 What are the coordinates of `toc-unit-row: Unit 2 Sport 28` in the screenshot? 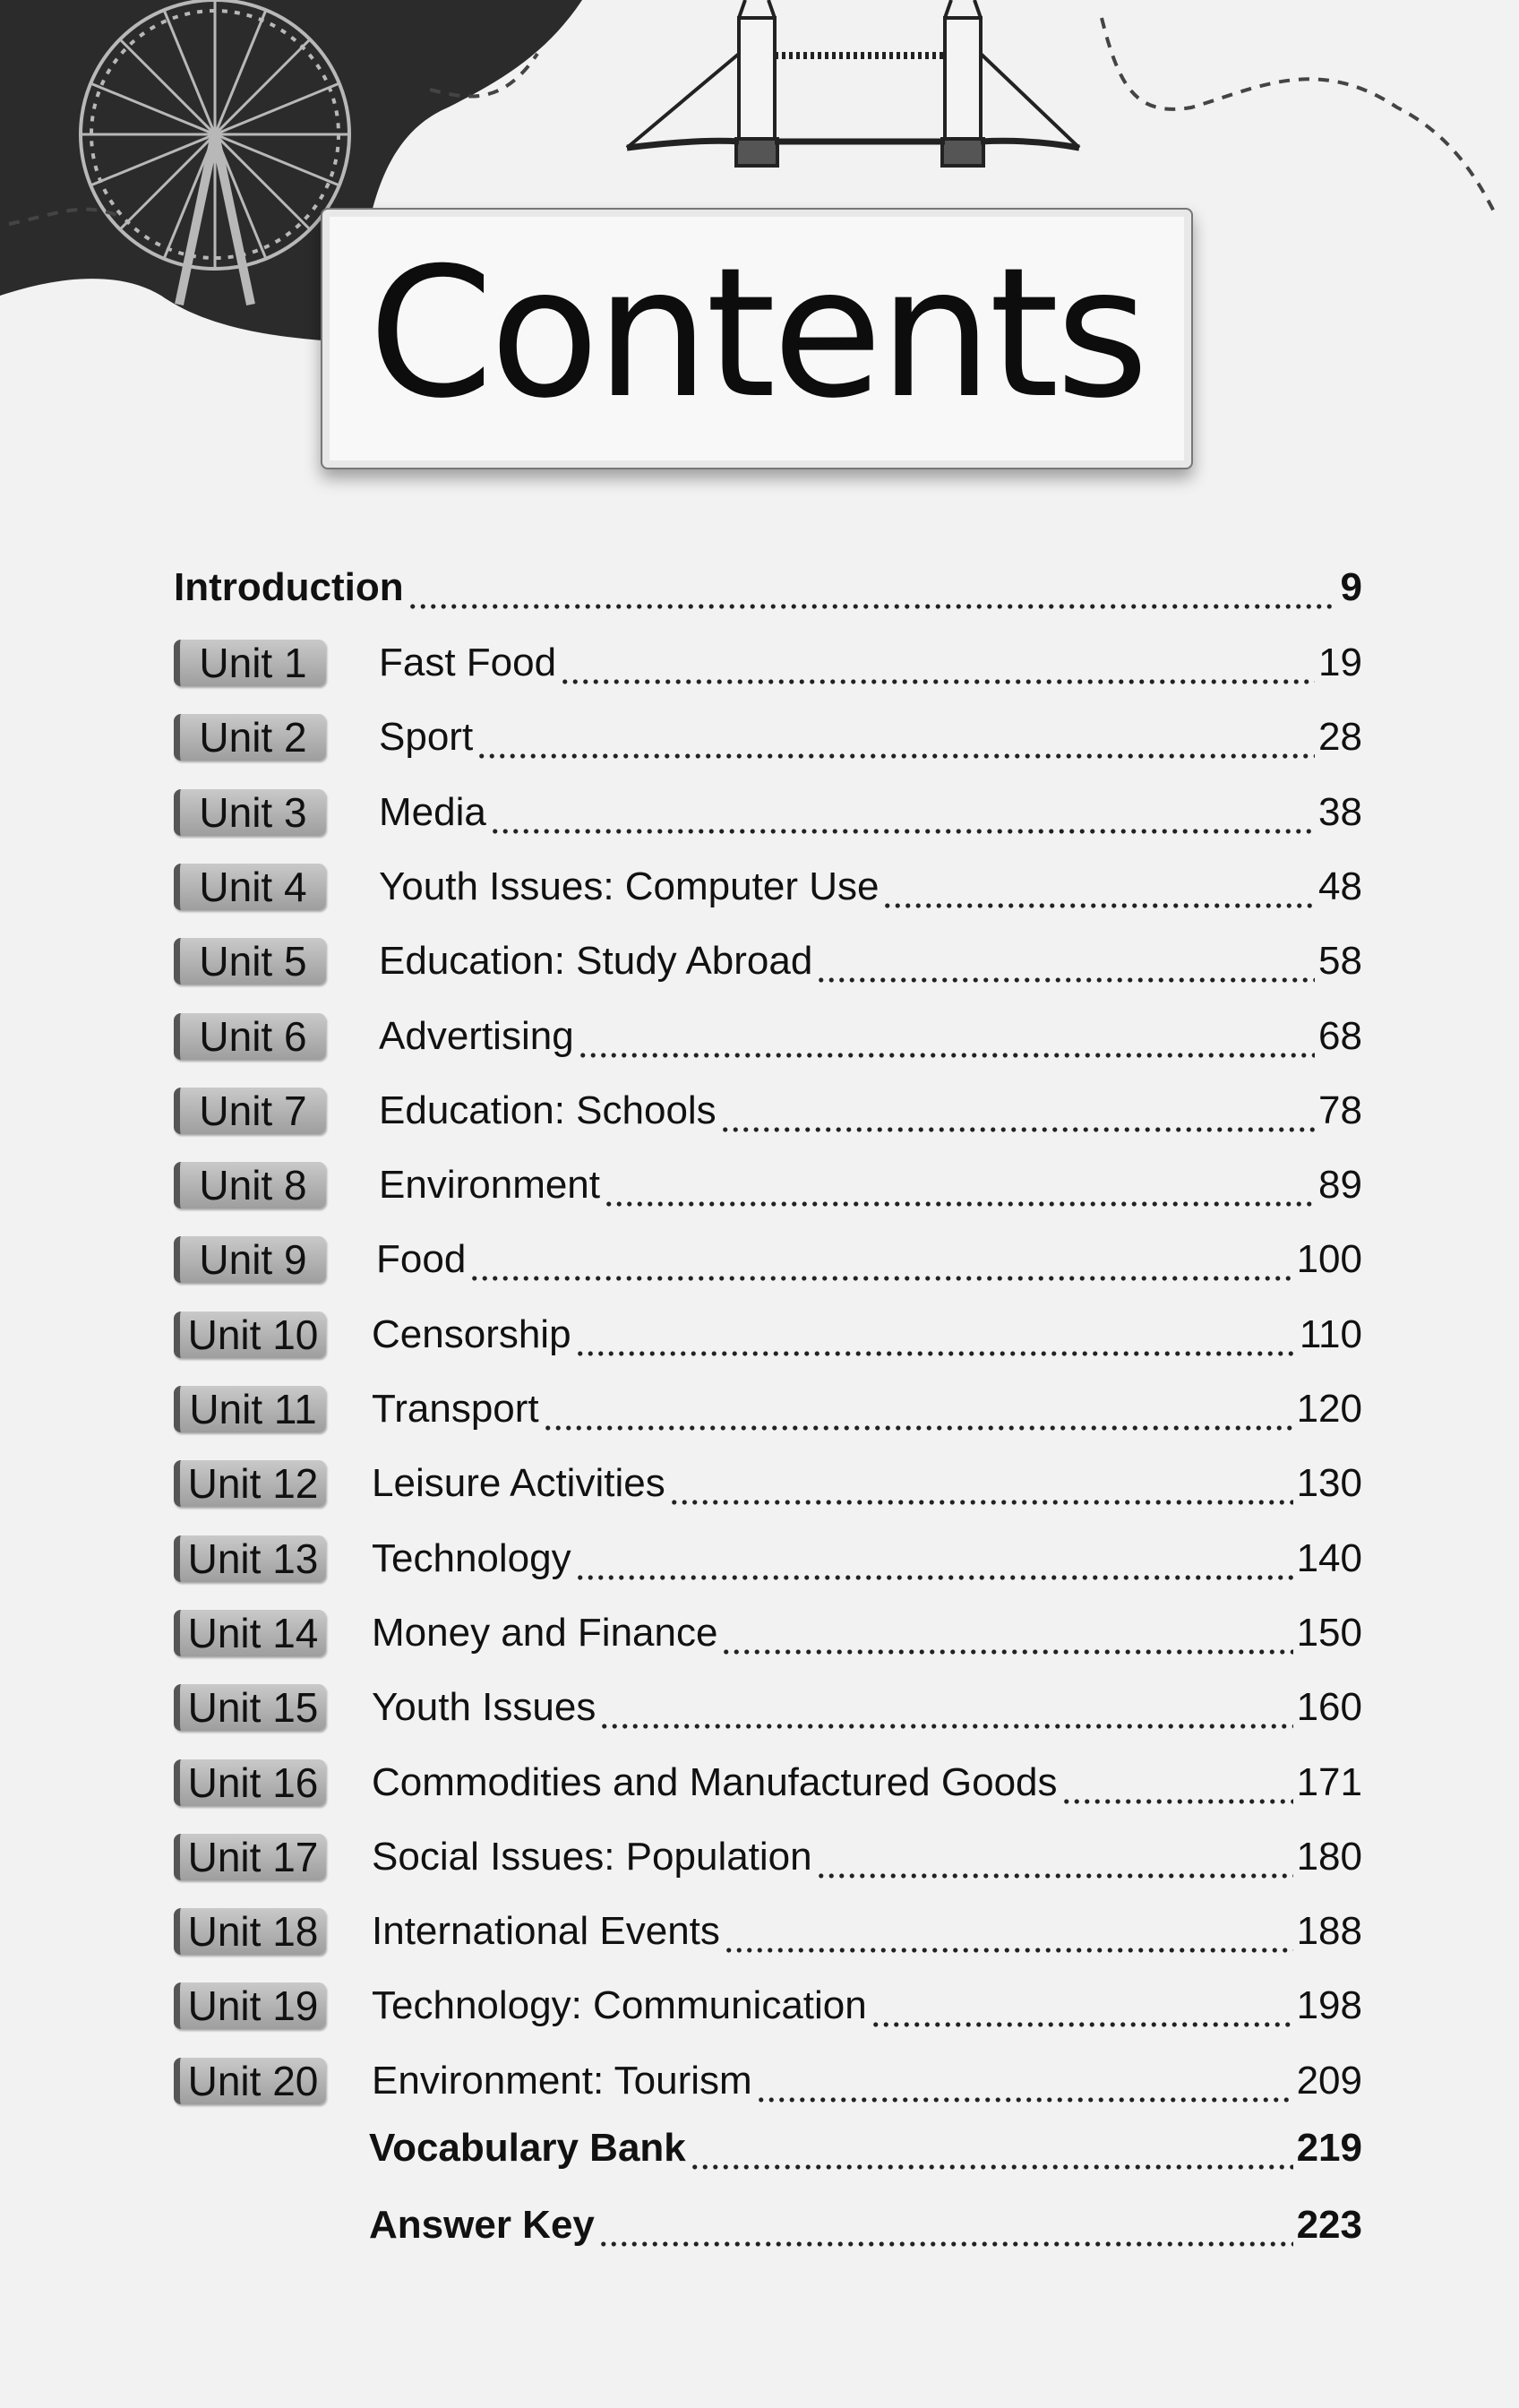 It's located at (759, 737).